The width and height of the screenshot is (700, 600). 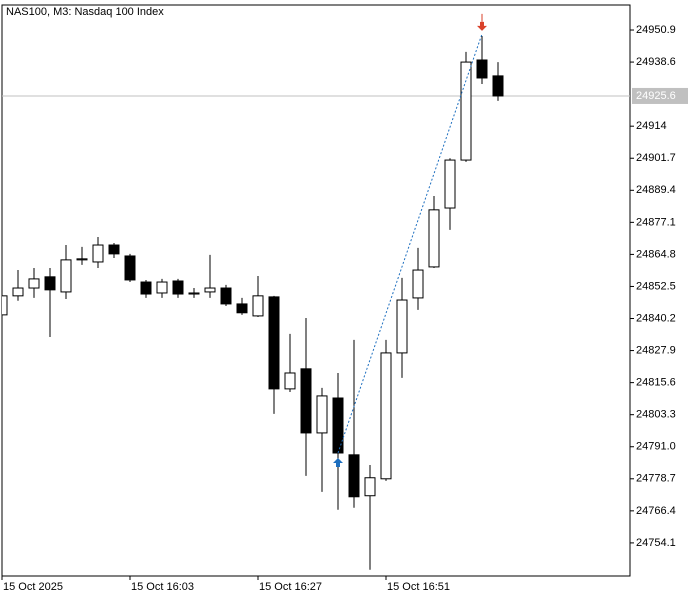 What do you see at coordinates (656, 158) in the screenshot?
I see `y-tick-label: 24901.7` at bounding box center [656, 158].